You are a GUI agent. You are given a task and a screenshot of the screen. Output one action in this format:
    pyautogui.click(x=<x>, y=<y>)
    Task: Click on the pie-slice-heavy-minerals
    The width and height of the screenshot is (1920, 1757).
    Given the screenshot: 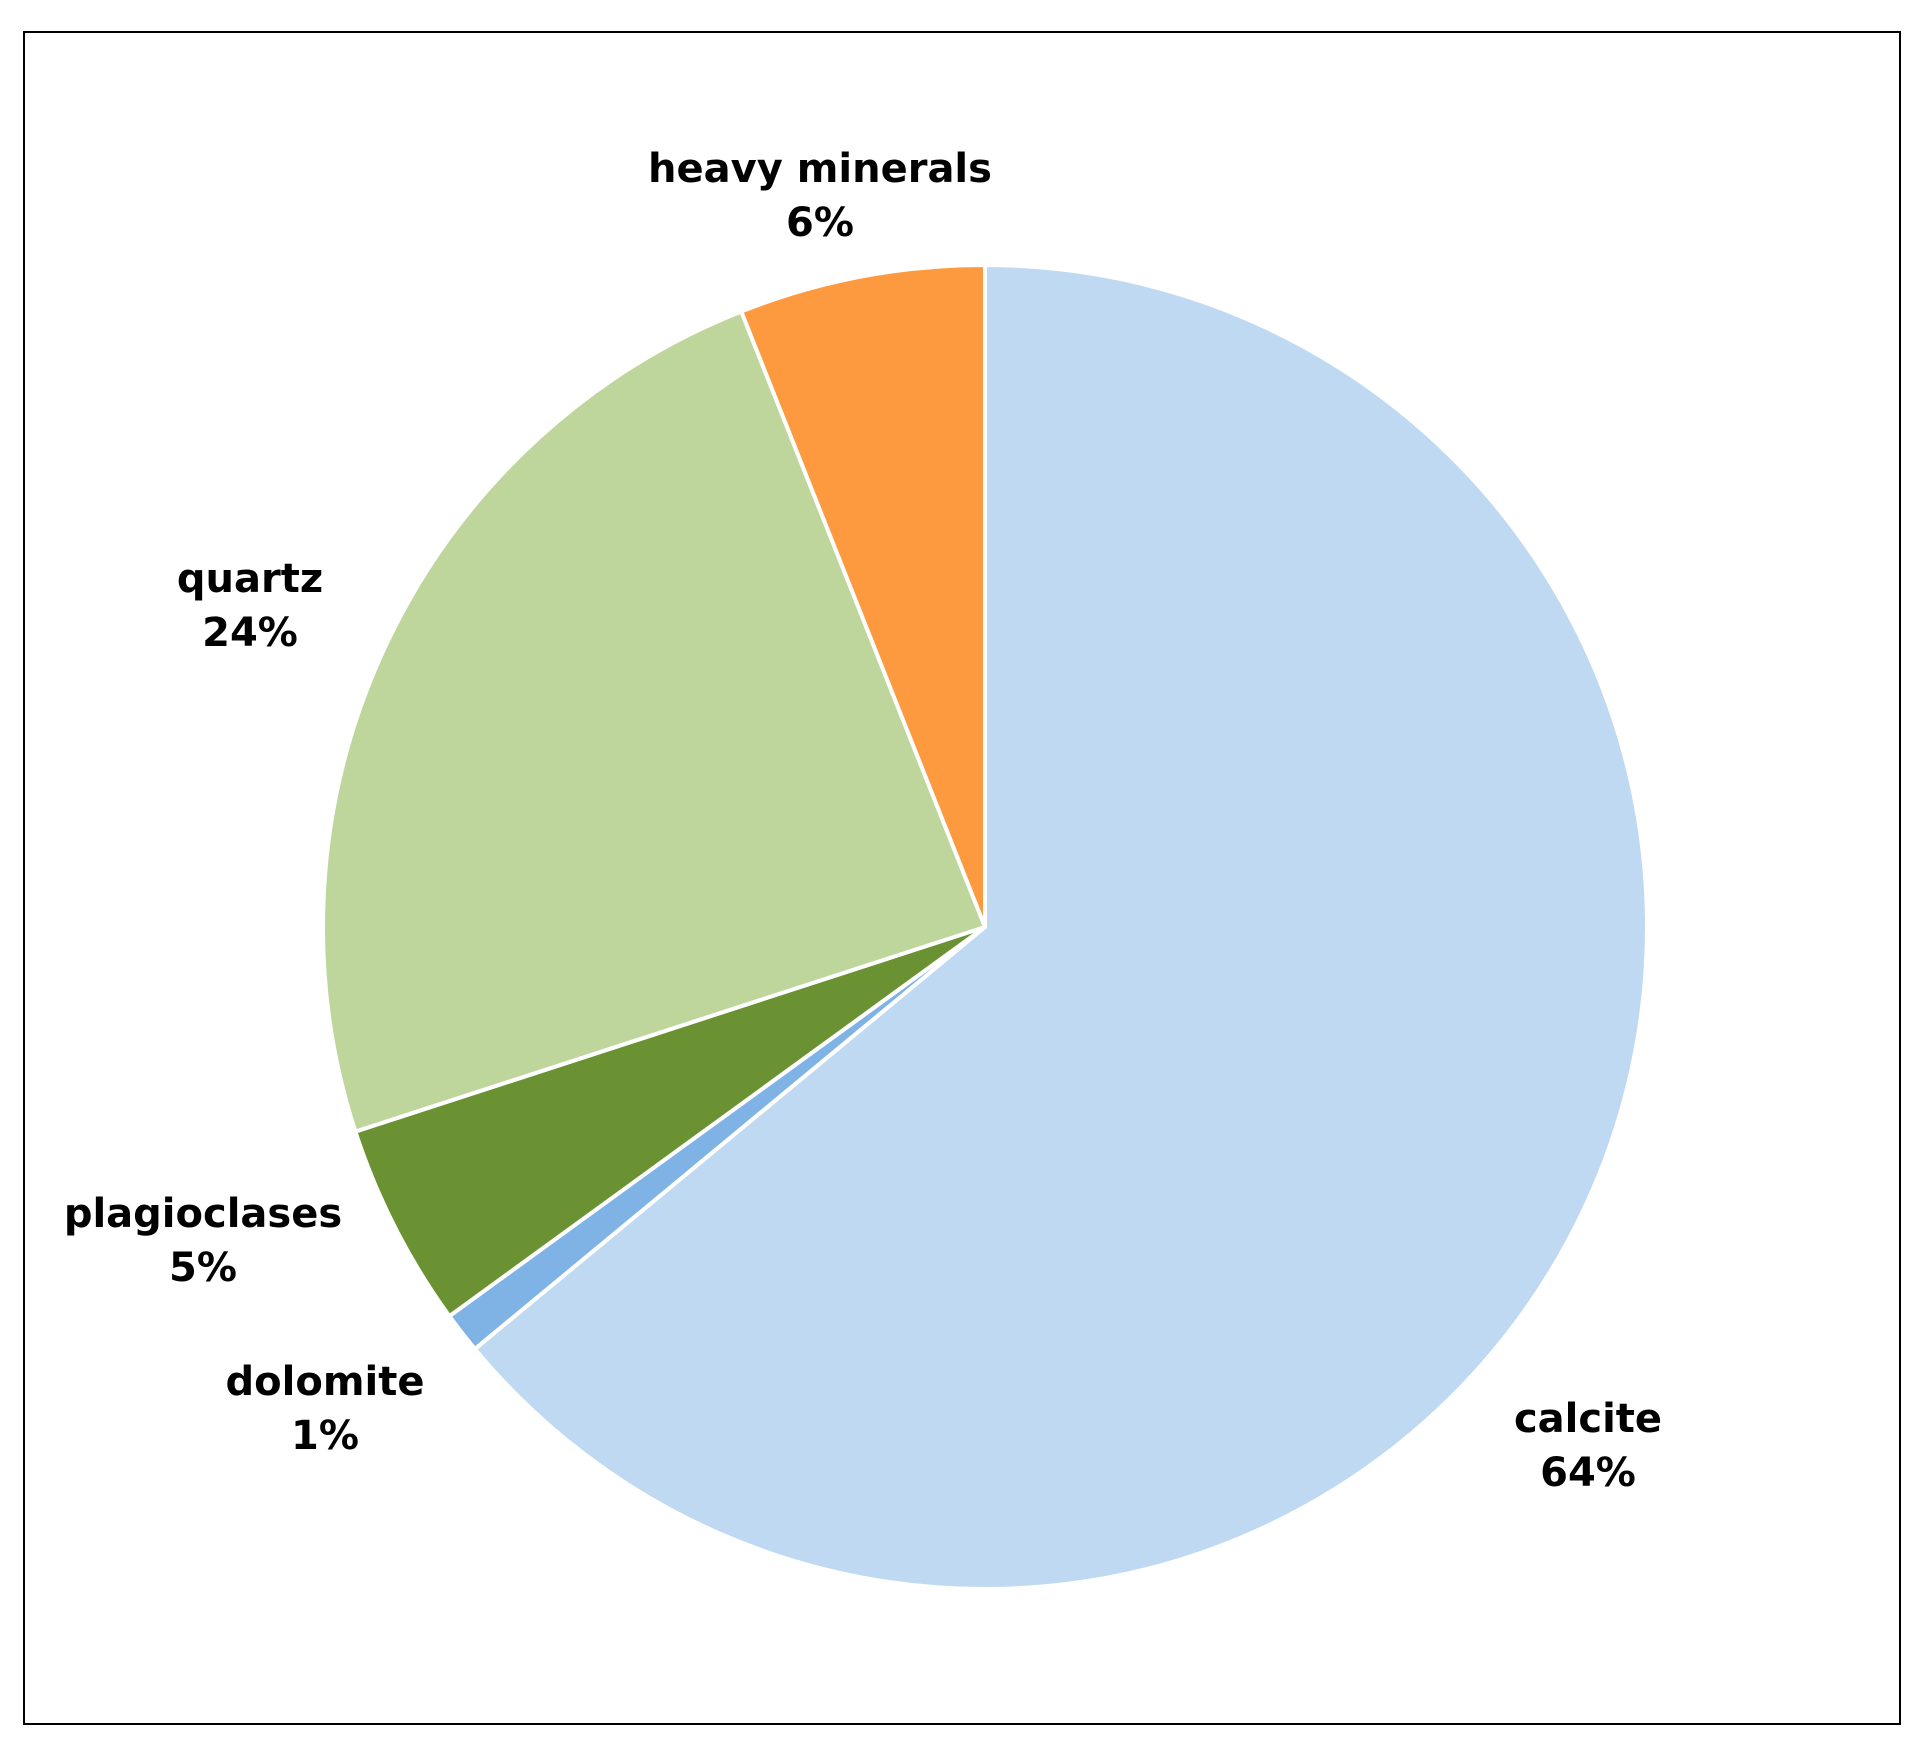 What is the action you would take?
    pyautogui.click(x=863, y=596)
    